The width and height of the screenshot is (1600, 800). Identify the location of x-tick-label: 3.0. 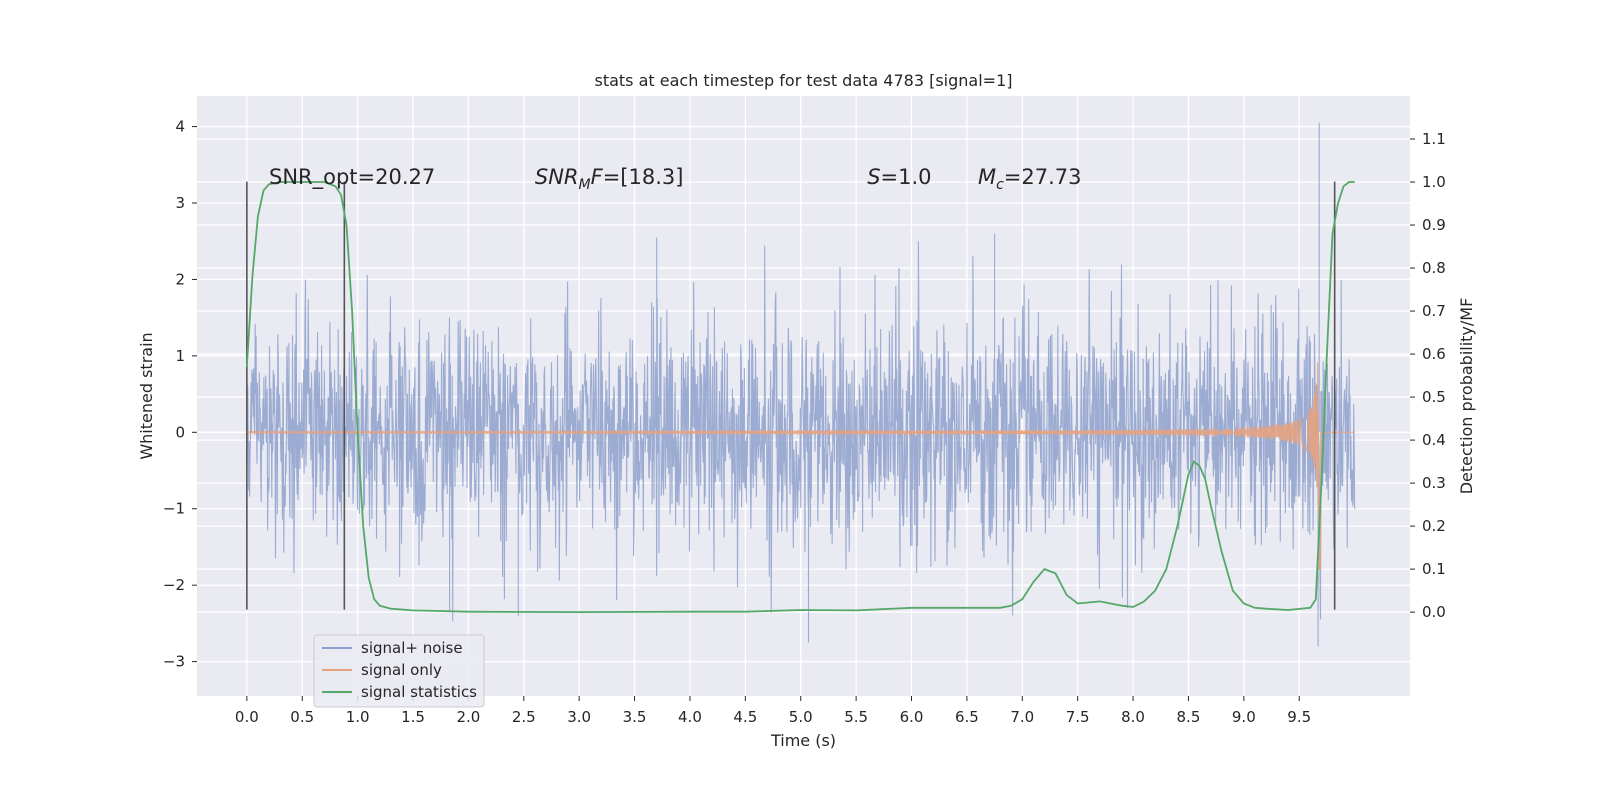
(579, 717).